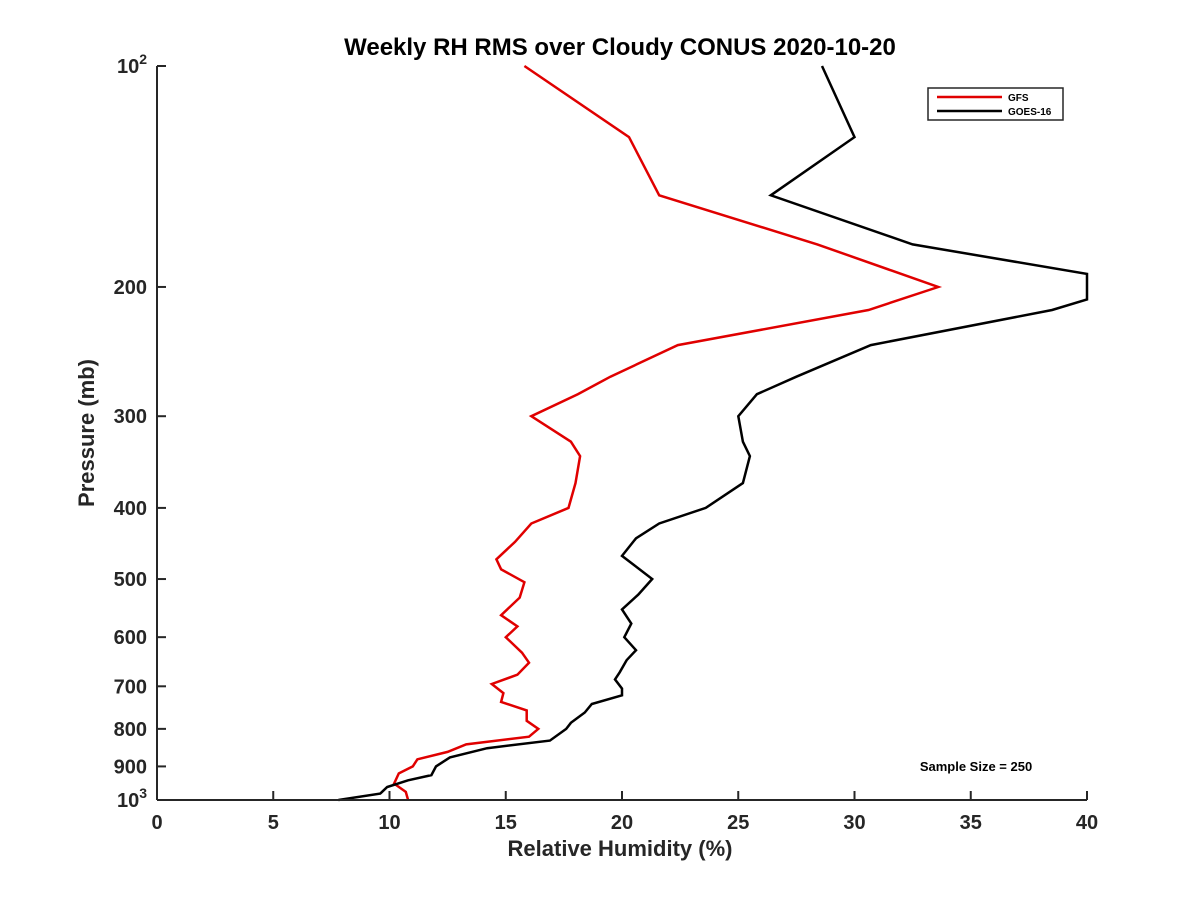 Image resolution: width=1200 pixels, height=905 pixels. Describe the element at coordinates (971, 823) in the screenshot. I see `x-tick-label: 35` at that location.